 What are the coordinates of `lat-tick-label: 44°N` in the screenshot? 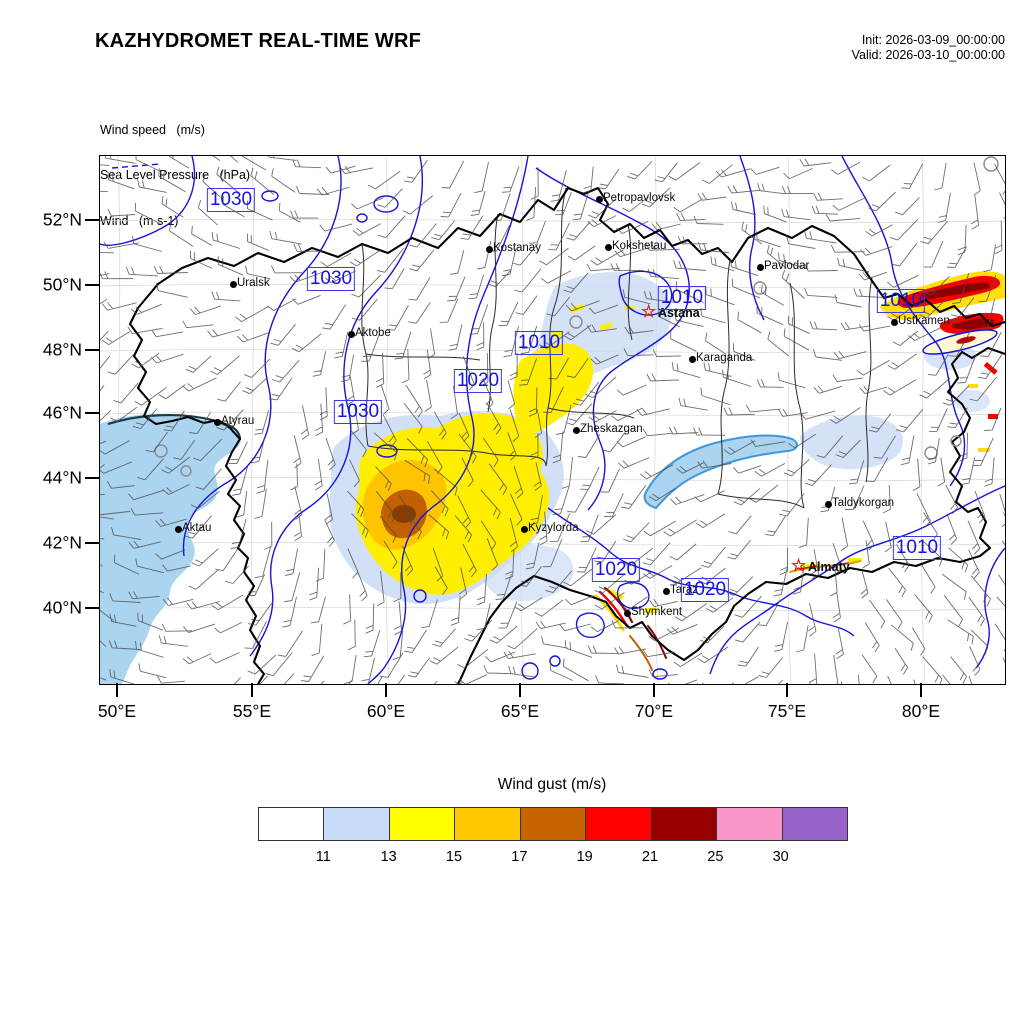 It's located at (62, 477).